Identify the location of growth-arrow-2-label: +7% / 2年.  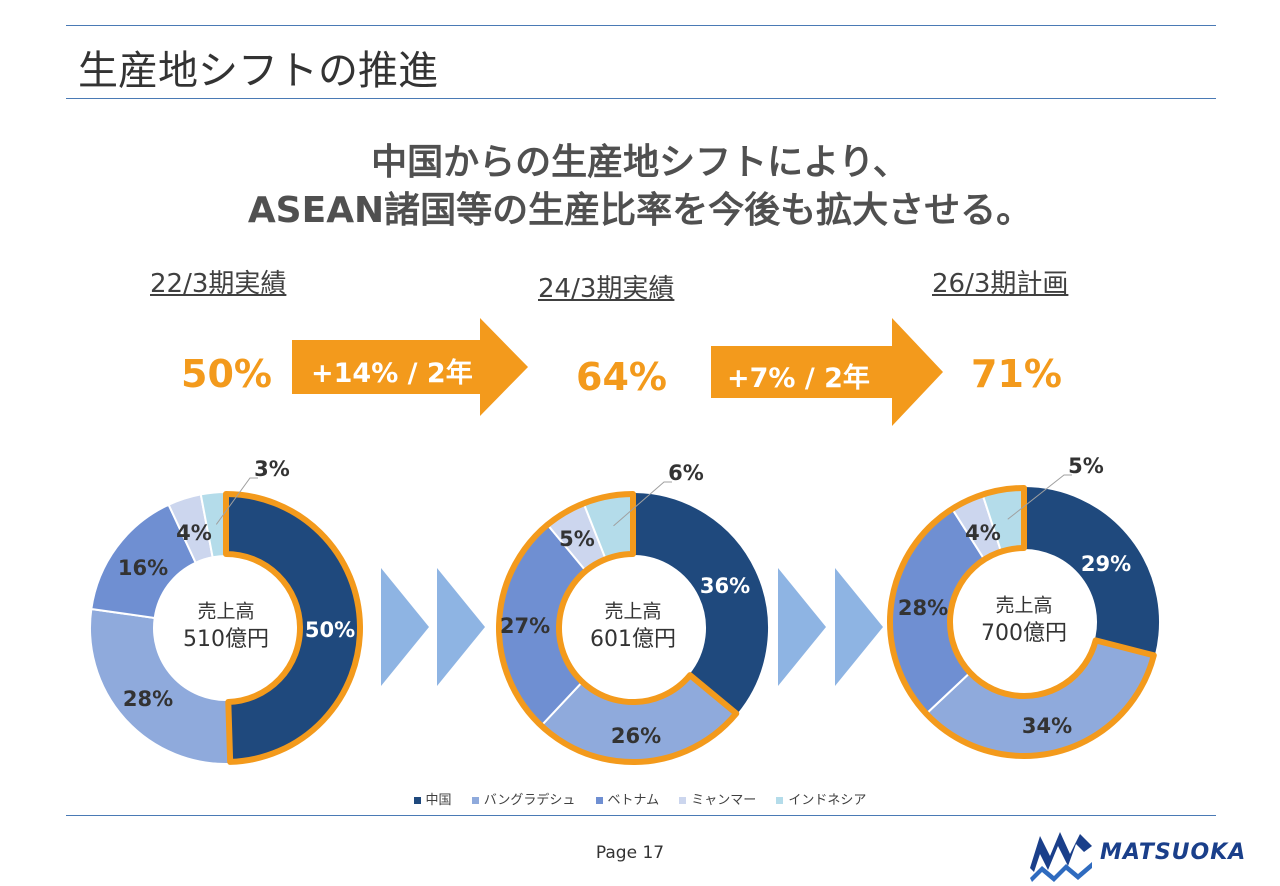
(798, 378).